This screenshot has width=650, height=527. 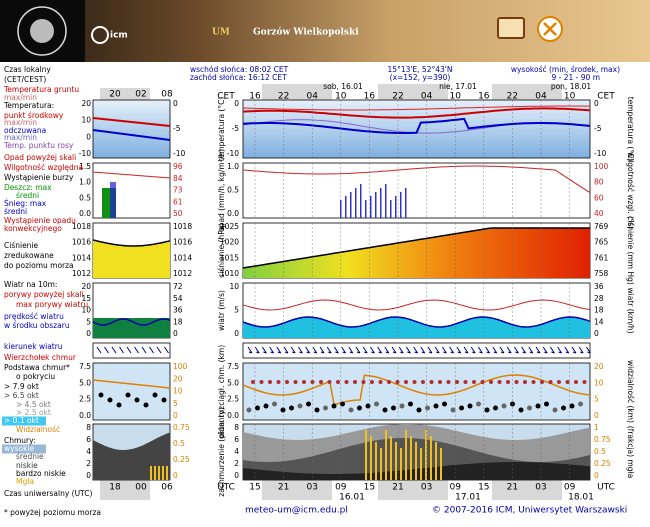 I want to click on mini-fog-bar, so click(x=159, y=473).